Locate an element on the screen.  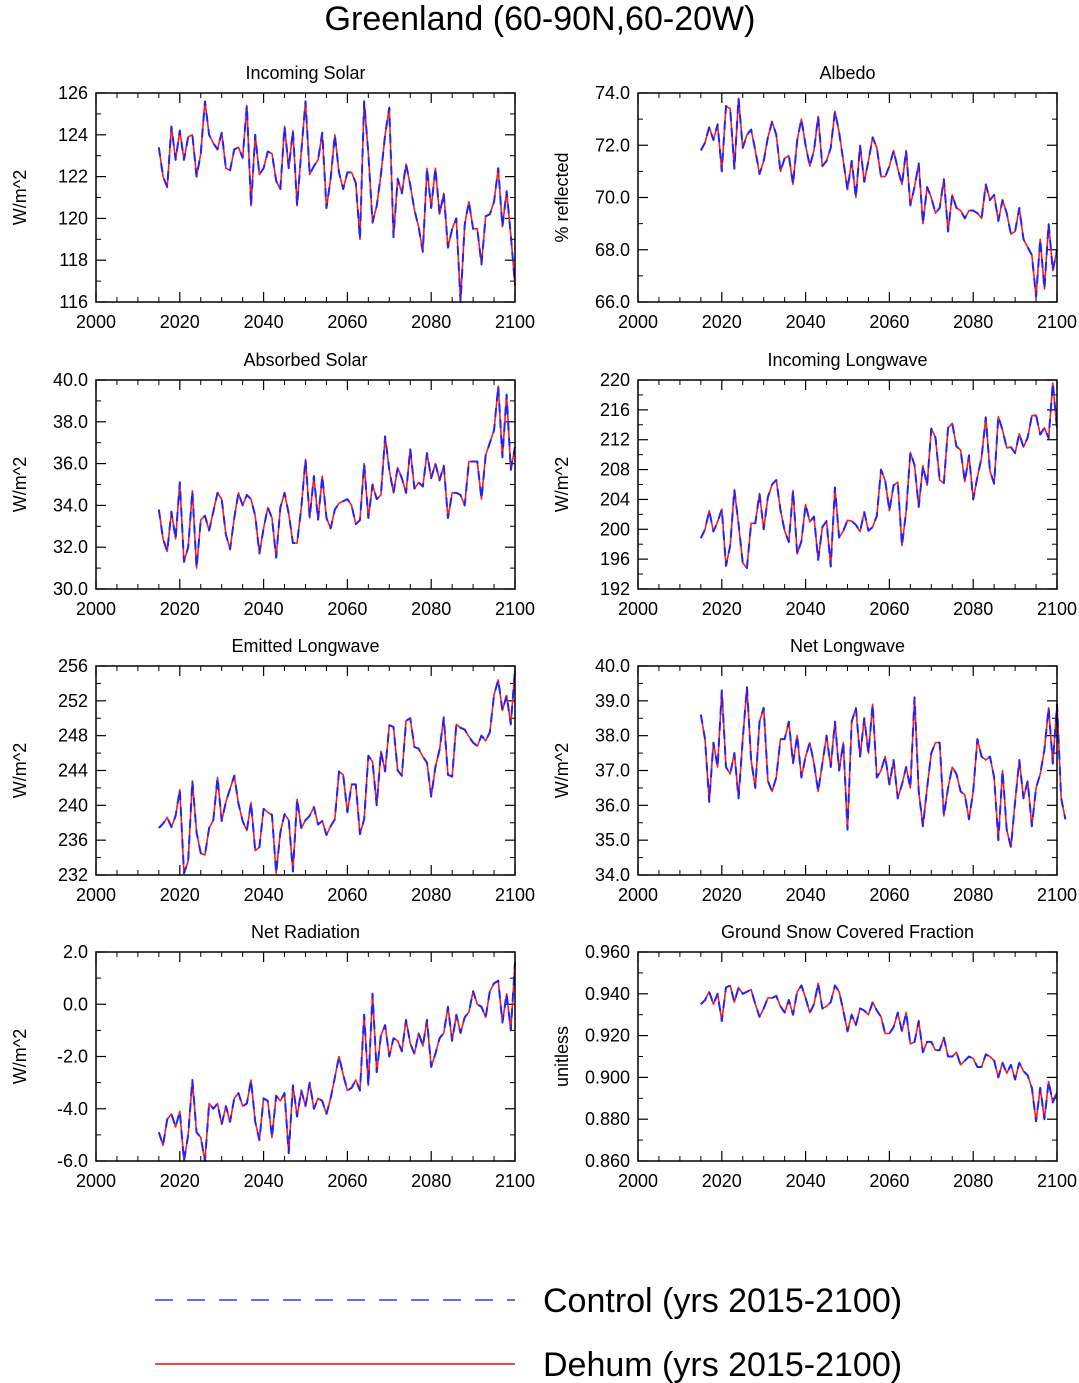
y-tick-label: 252 is located at coordinates (73, 701).